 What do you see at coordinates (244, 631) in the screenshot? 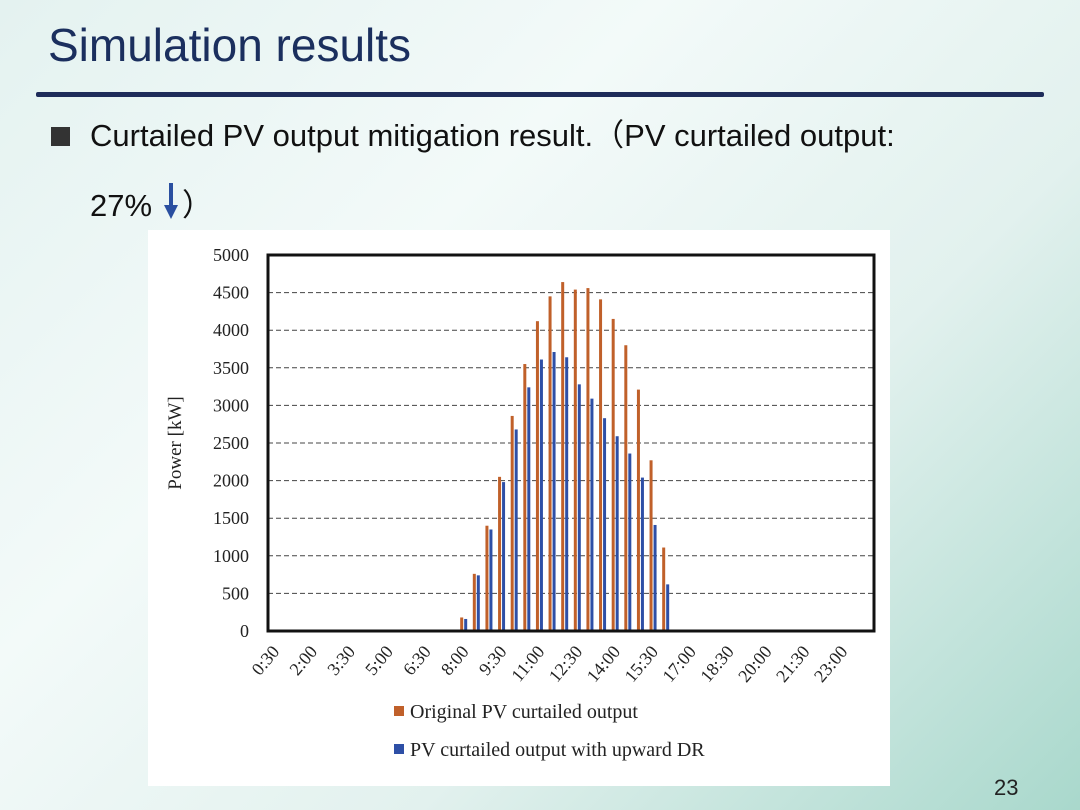
I see `y-tick-label: 0` at bounding box center [244, 631].